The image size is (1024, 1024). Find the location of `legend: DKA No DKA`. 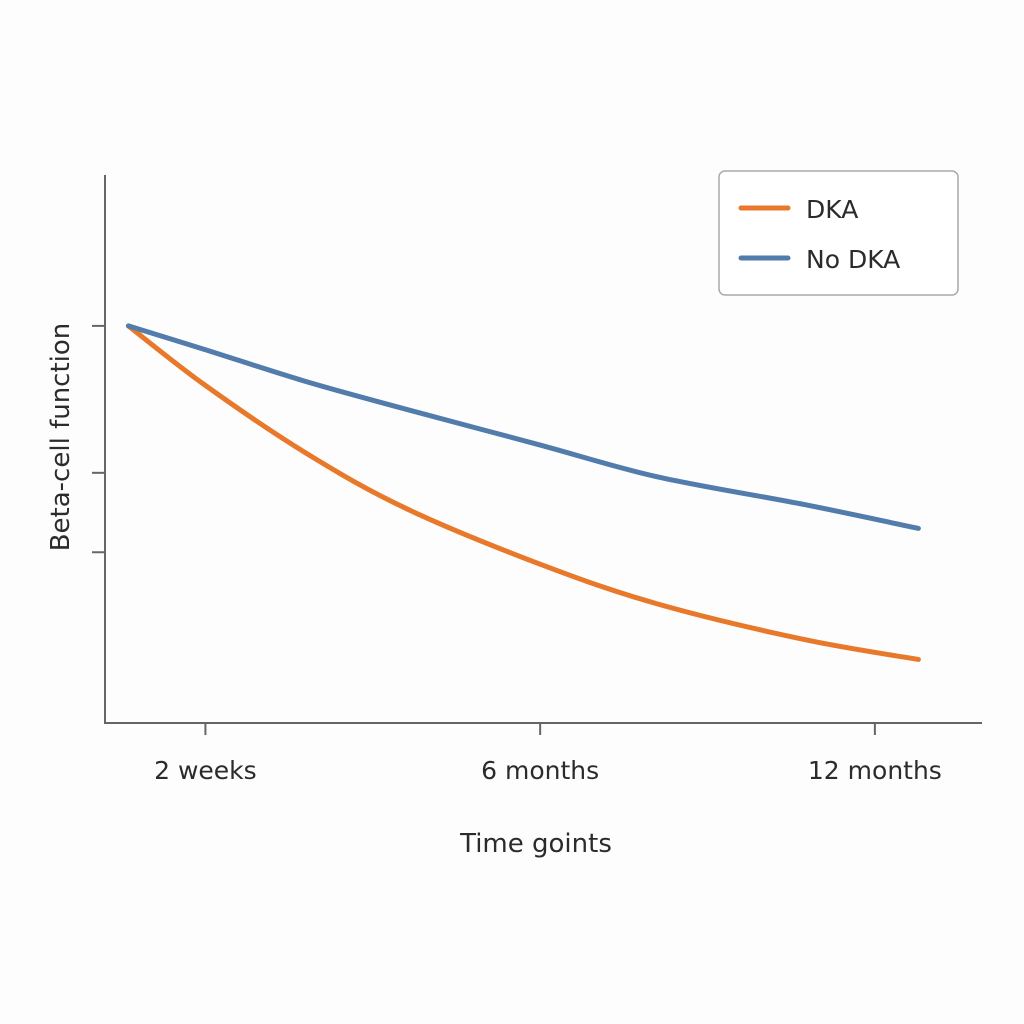

legend: DKA No DKA is located at coordinates (838, 233).